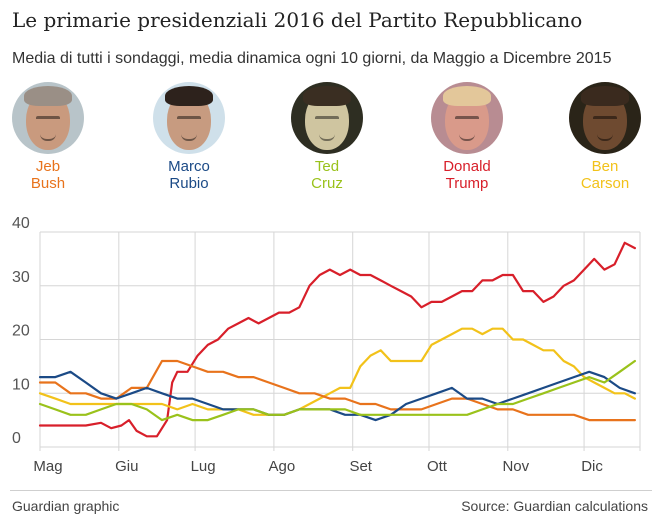 The width and height of the screenshot is (662, 522). Describe the element at coordinates (327, 183) in the screenshot. I see `candidate-last-name: Cruz` at that location.